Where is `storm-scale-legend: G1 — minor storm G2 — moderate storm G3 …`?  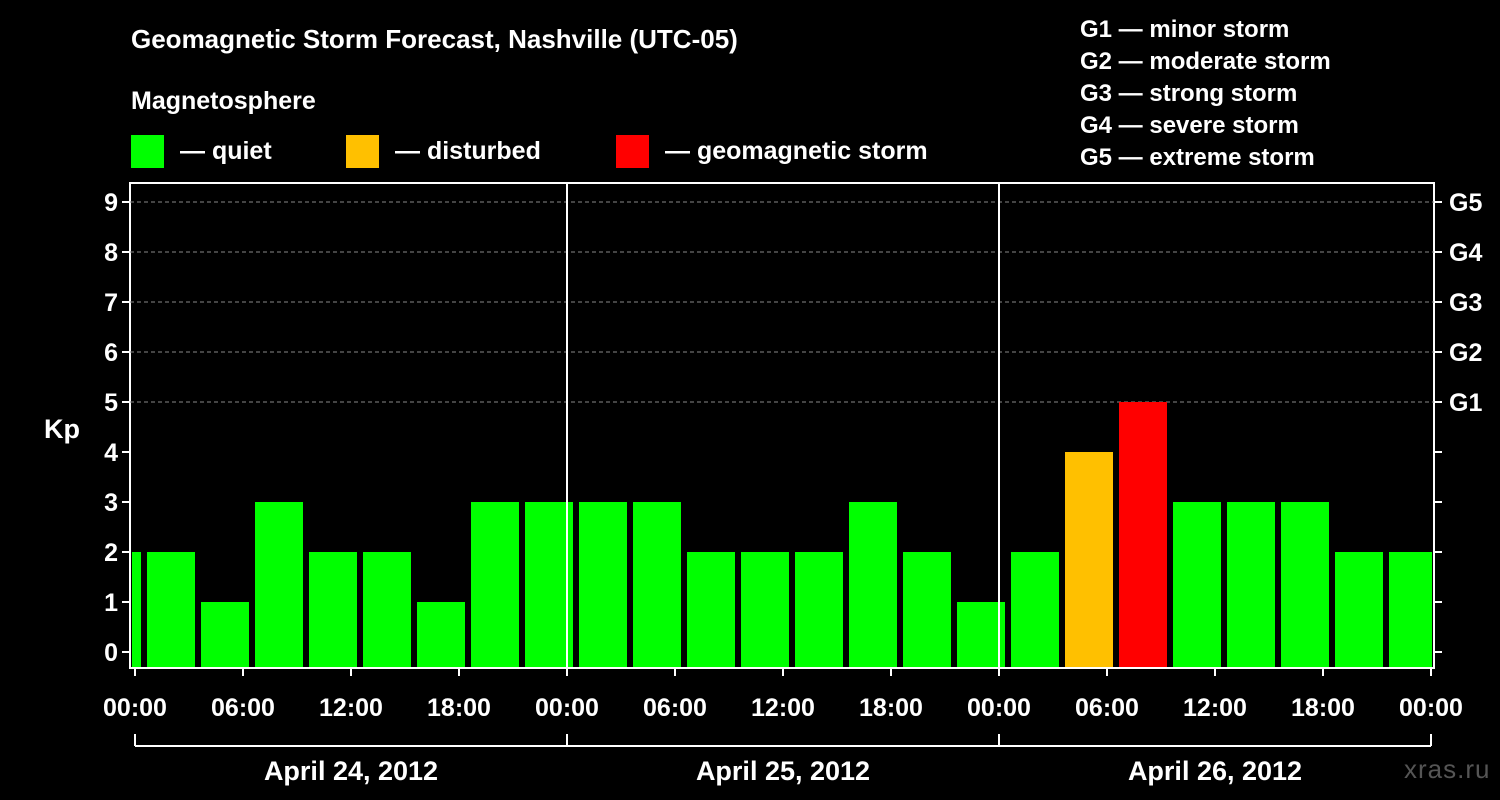
storm-scale-legend: G1 — minor storm G2 — moderate storm G3 … is located at coordinates (1205, 94).